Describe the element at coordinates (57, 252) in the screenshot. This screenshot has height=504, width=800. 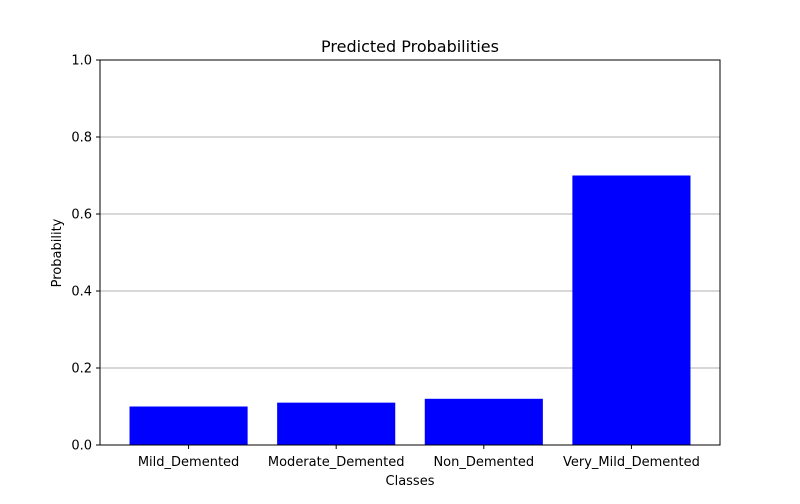
I see `y-axis-label: Probability` at that location.